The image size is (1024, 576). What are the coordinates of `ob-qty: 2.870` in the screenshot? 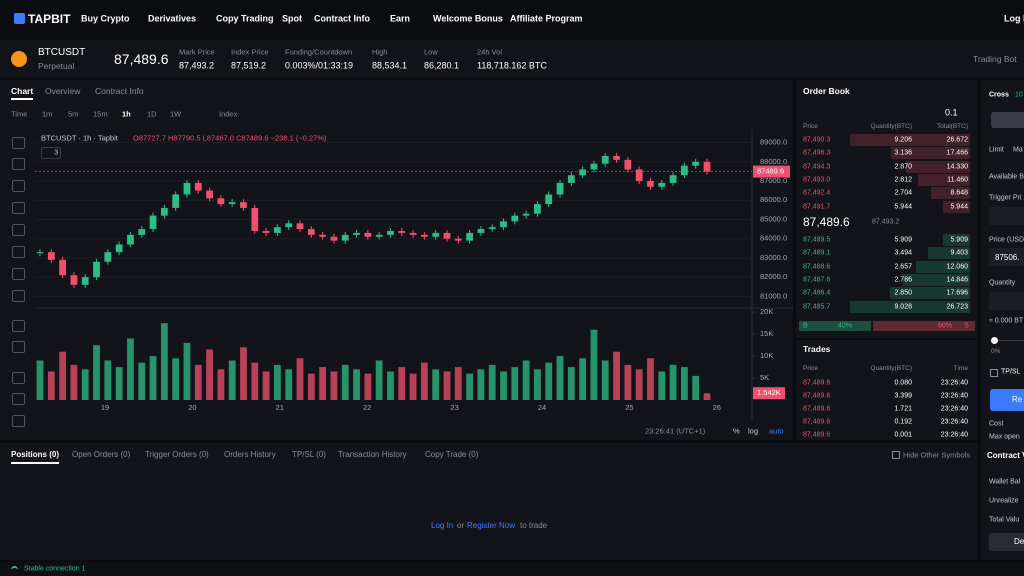 It's located at (903, 167).